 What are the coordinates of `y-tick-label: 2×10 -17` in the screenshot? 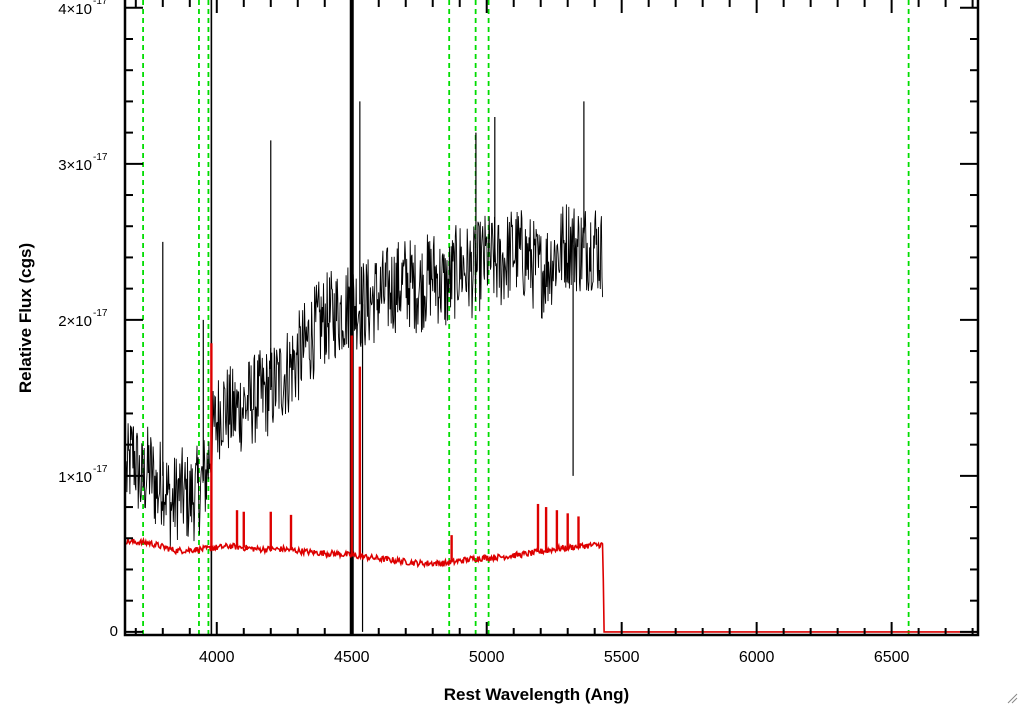 It's located at (83, 319).